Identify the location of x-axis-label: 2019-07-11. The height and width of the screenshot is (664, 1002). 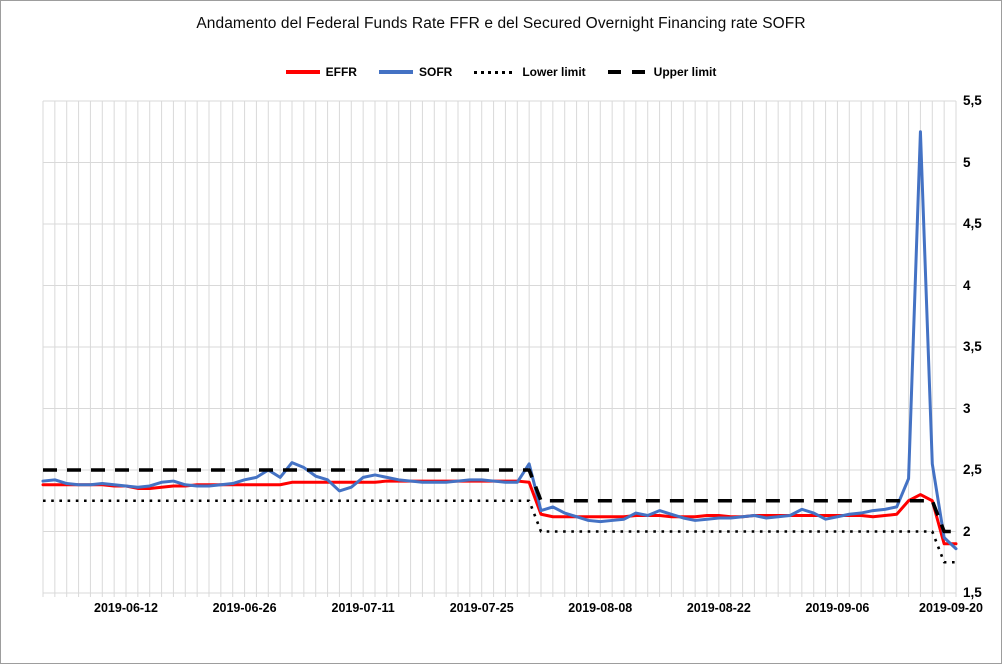
(363, 608).